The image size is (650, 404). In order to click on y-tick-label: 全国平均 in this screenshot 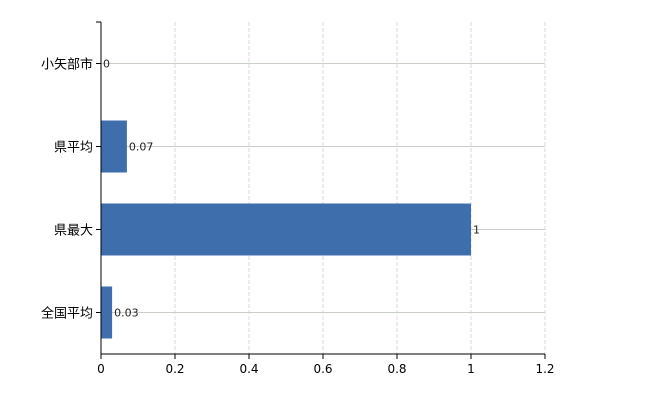, I will do `click(67, 314)`.